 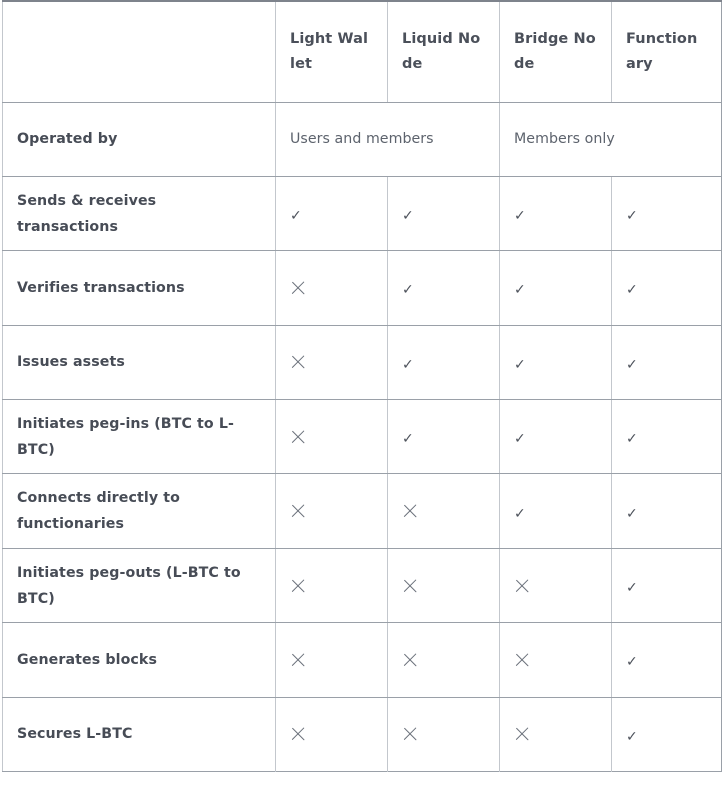 What do you see at coordinates (139, 214) in the screenshot?
I see `row-label-sends-receives-transactions: Sends & receives transactions` at bounding box center [139, 214].